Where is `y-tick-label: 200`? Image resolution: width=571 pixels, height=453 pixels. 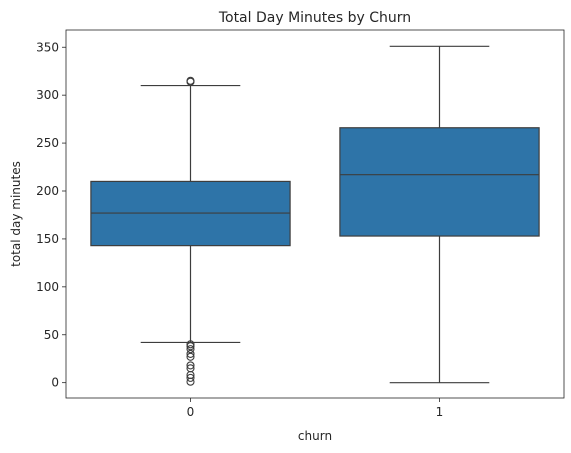 y-tick-label: 200 is located at coordinates (47, 191).